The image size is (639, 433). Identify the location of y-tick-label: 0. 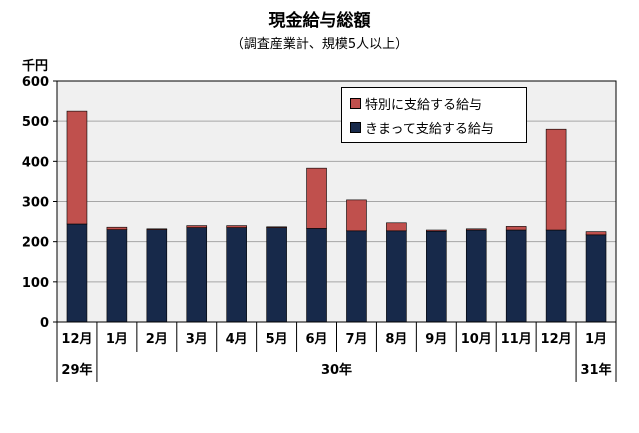
(44, 323).